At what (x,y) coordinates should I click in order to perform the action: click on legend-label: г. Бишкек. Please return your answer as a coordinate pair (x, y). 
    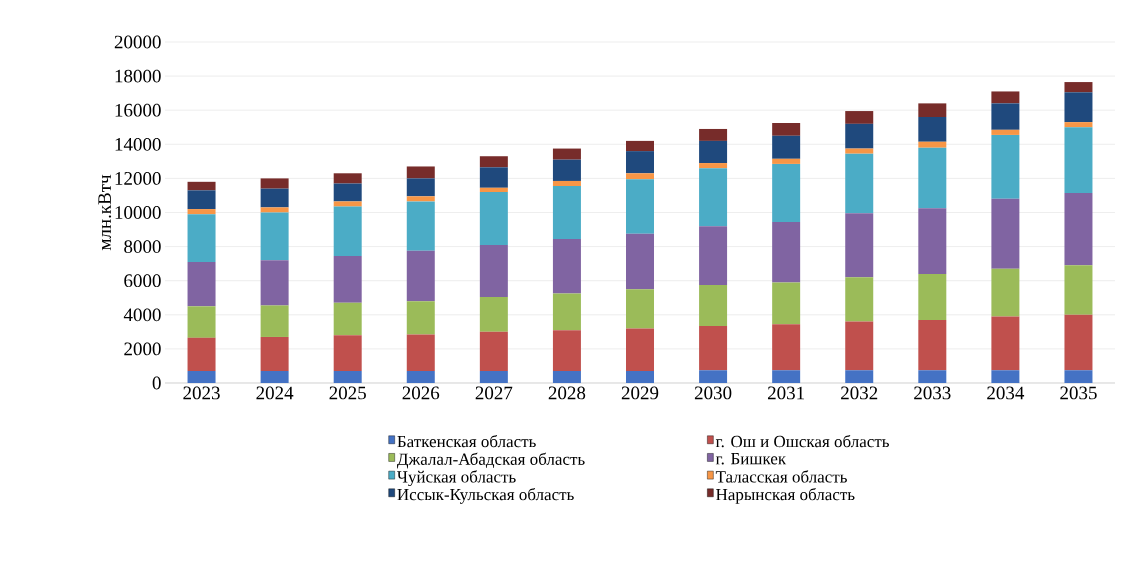
    Looking at the image, I should click on (751, 459).